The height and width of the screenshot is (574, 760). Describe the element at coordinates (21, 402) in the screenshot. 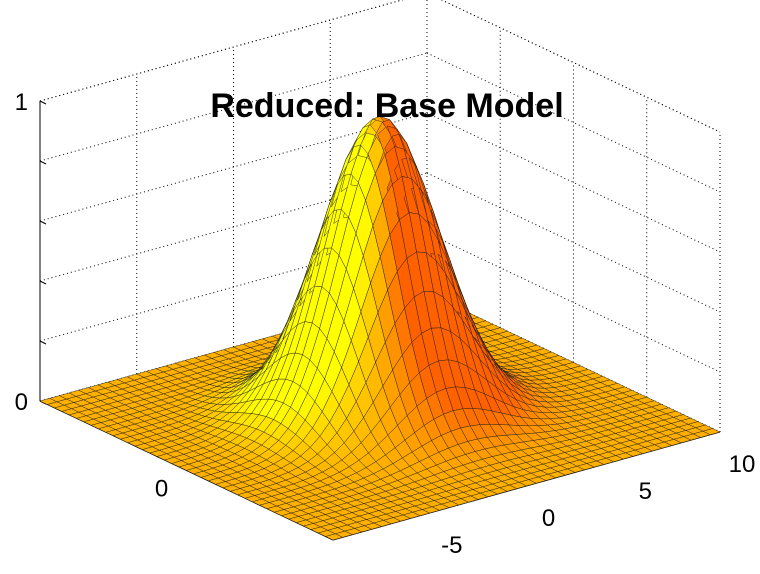

I see `z-tick-label: 0` at that location.